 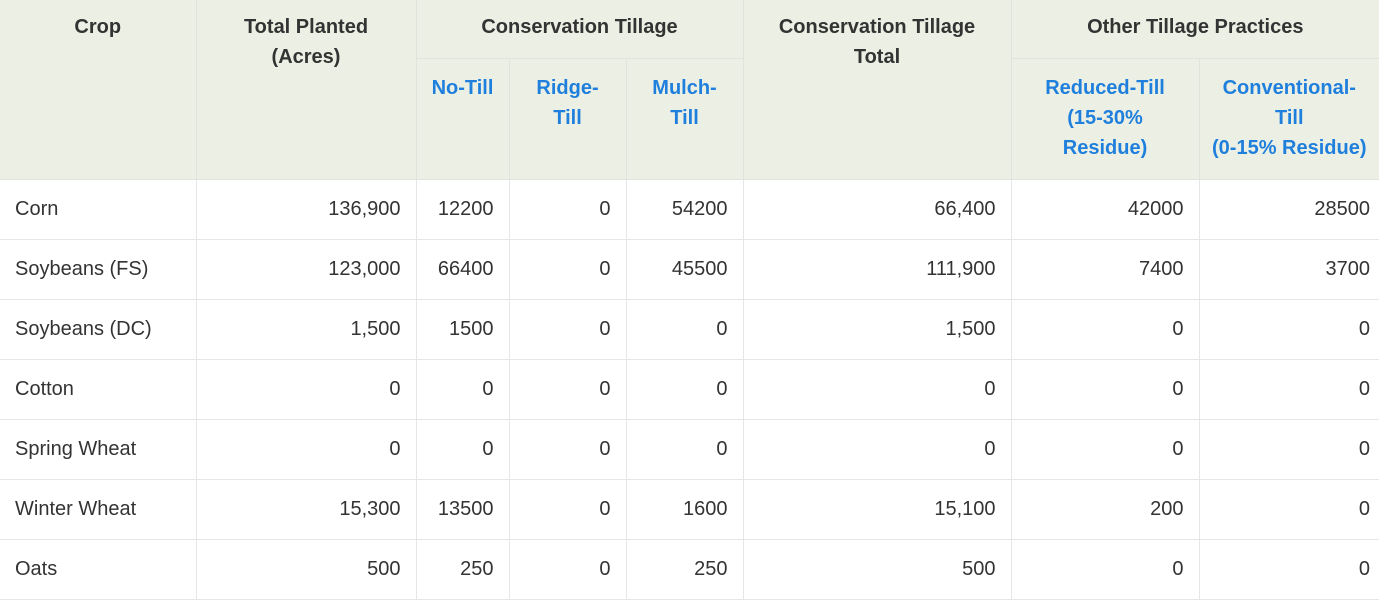 What do you see at coordinates (306, 329) in the screenshot?
I see `cell-total-planted: 1,500` at bounding box center [306, 329].